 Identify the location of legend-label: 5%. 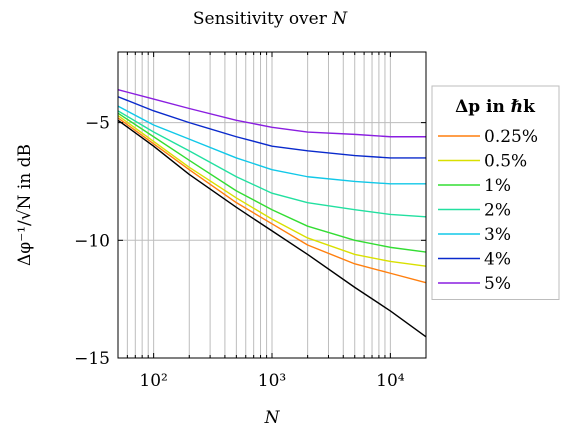
(497, 284).